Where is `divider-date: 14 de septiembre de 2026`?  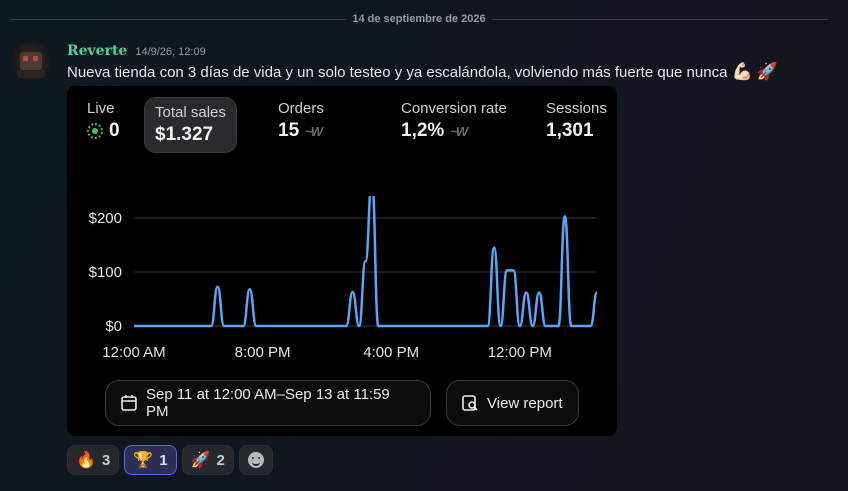
divider-date: 14 de septiembre de 2026 is located at coordinates (419, 19).